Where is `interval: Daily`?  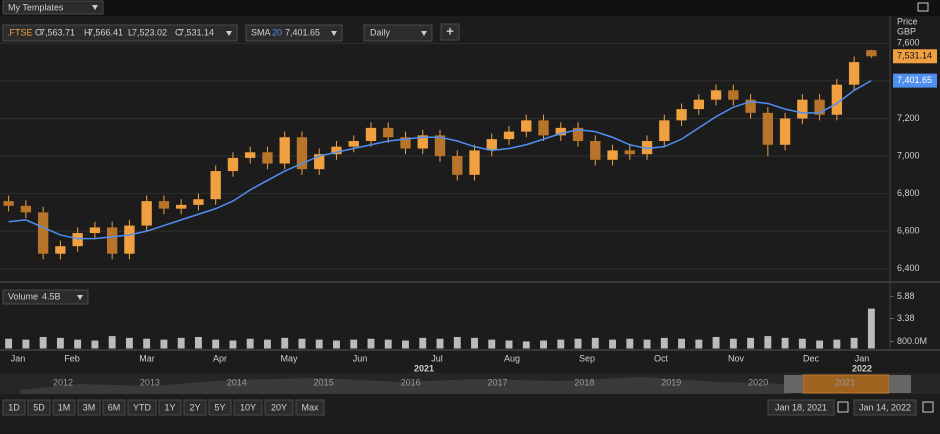 interval: Daily is located at coordinates (380, 32).